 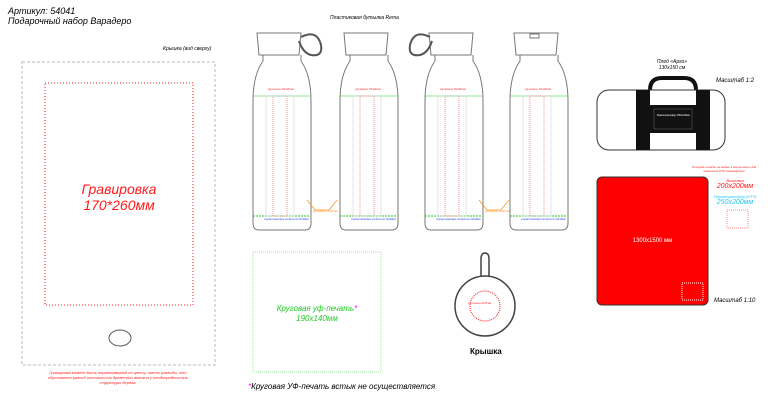 What do you see at coordinates (364, 18) in the screenshot?
I see `bottles-title: Пластиковая бутылка Rema` at bounding box center [364, 18].